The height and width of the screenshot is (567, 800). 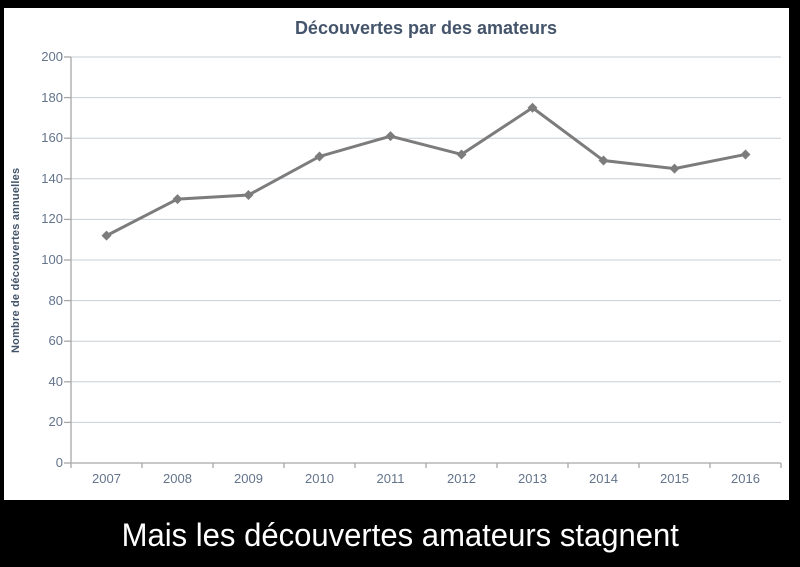 What do you see at coordinates (177, 478) in the screenshot?
I see `x-tick-label: 2008` at bounding box center [177, 478].